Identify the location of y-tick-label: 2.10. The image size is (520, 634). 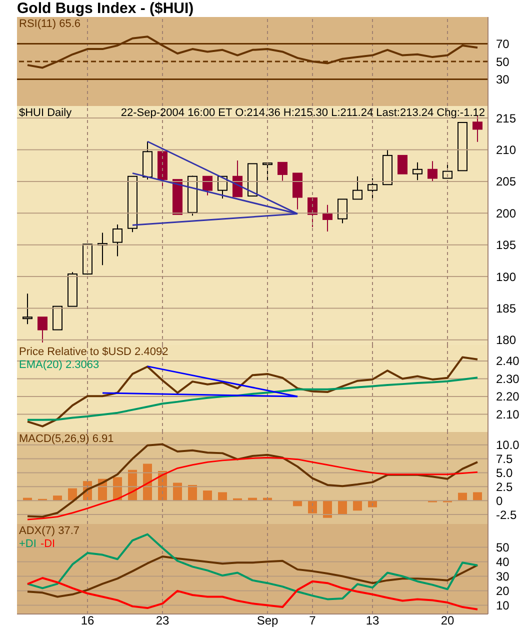
(508, 415).